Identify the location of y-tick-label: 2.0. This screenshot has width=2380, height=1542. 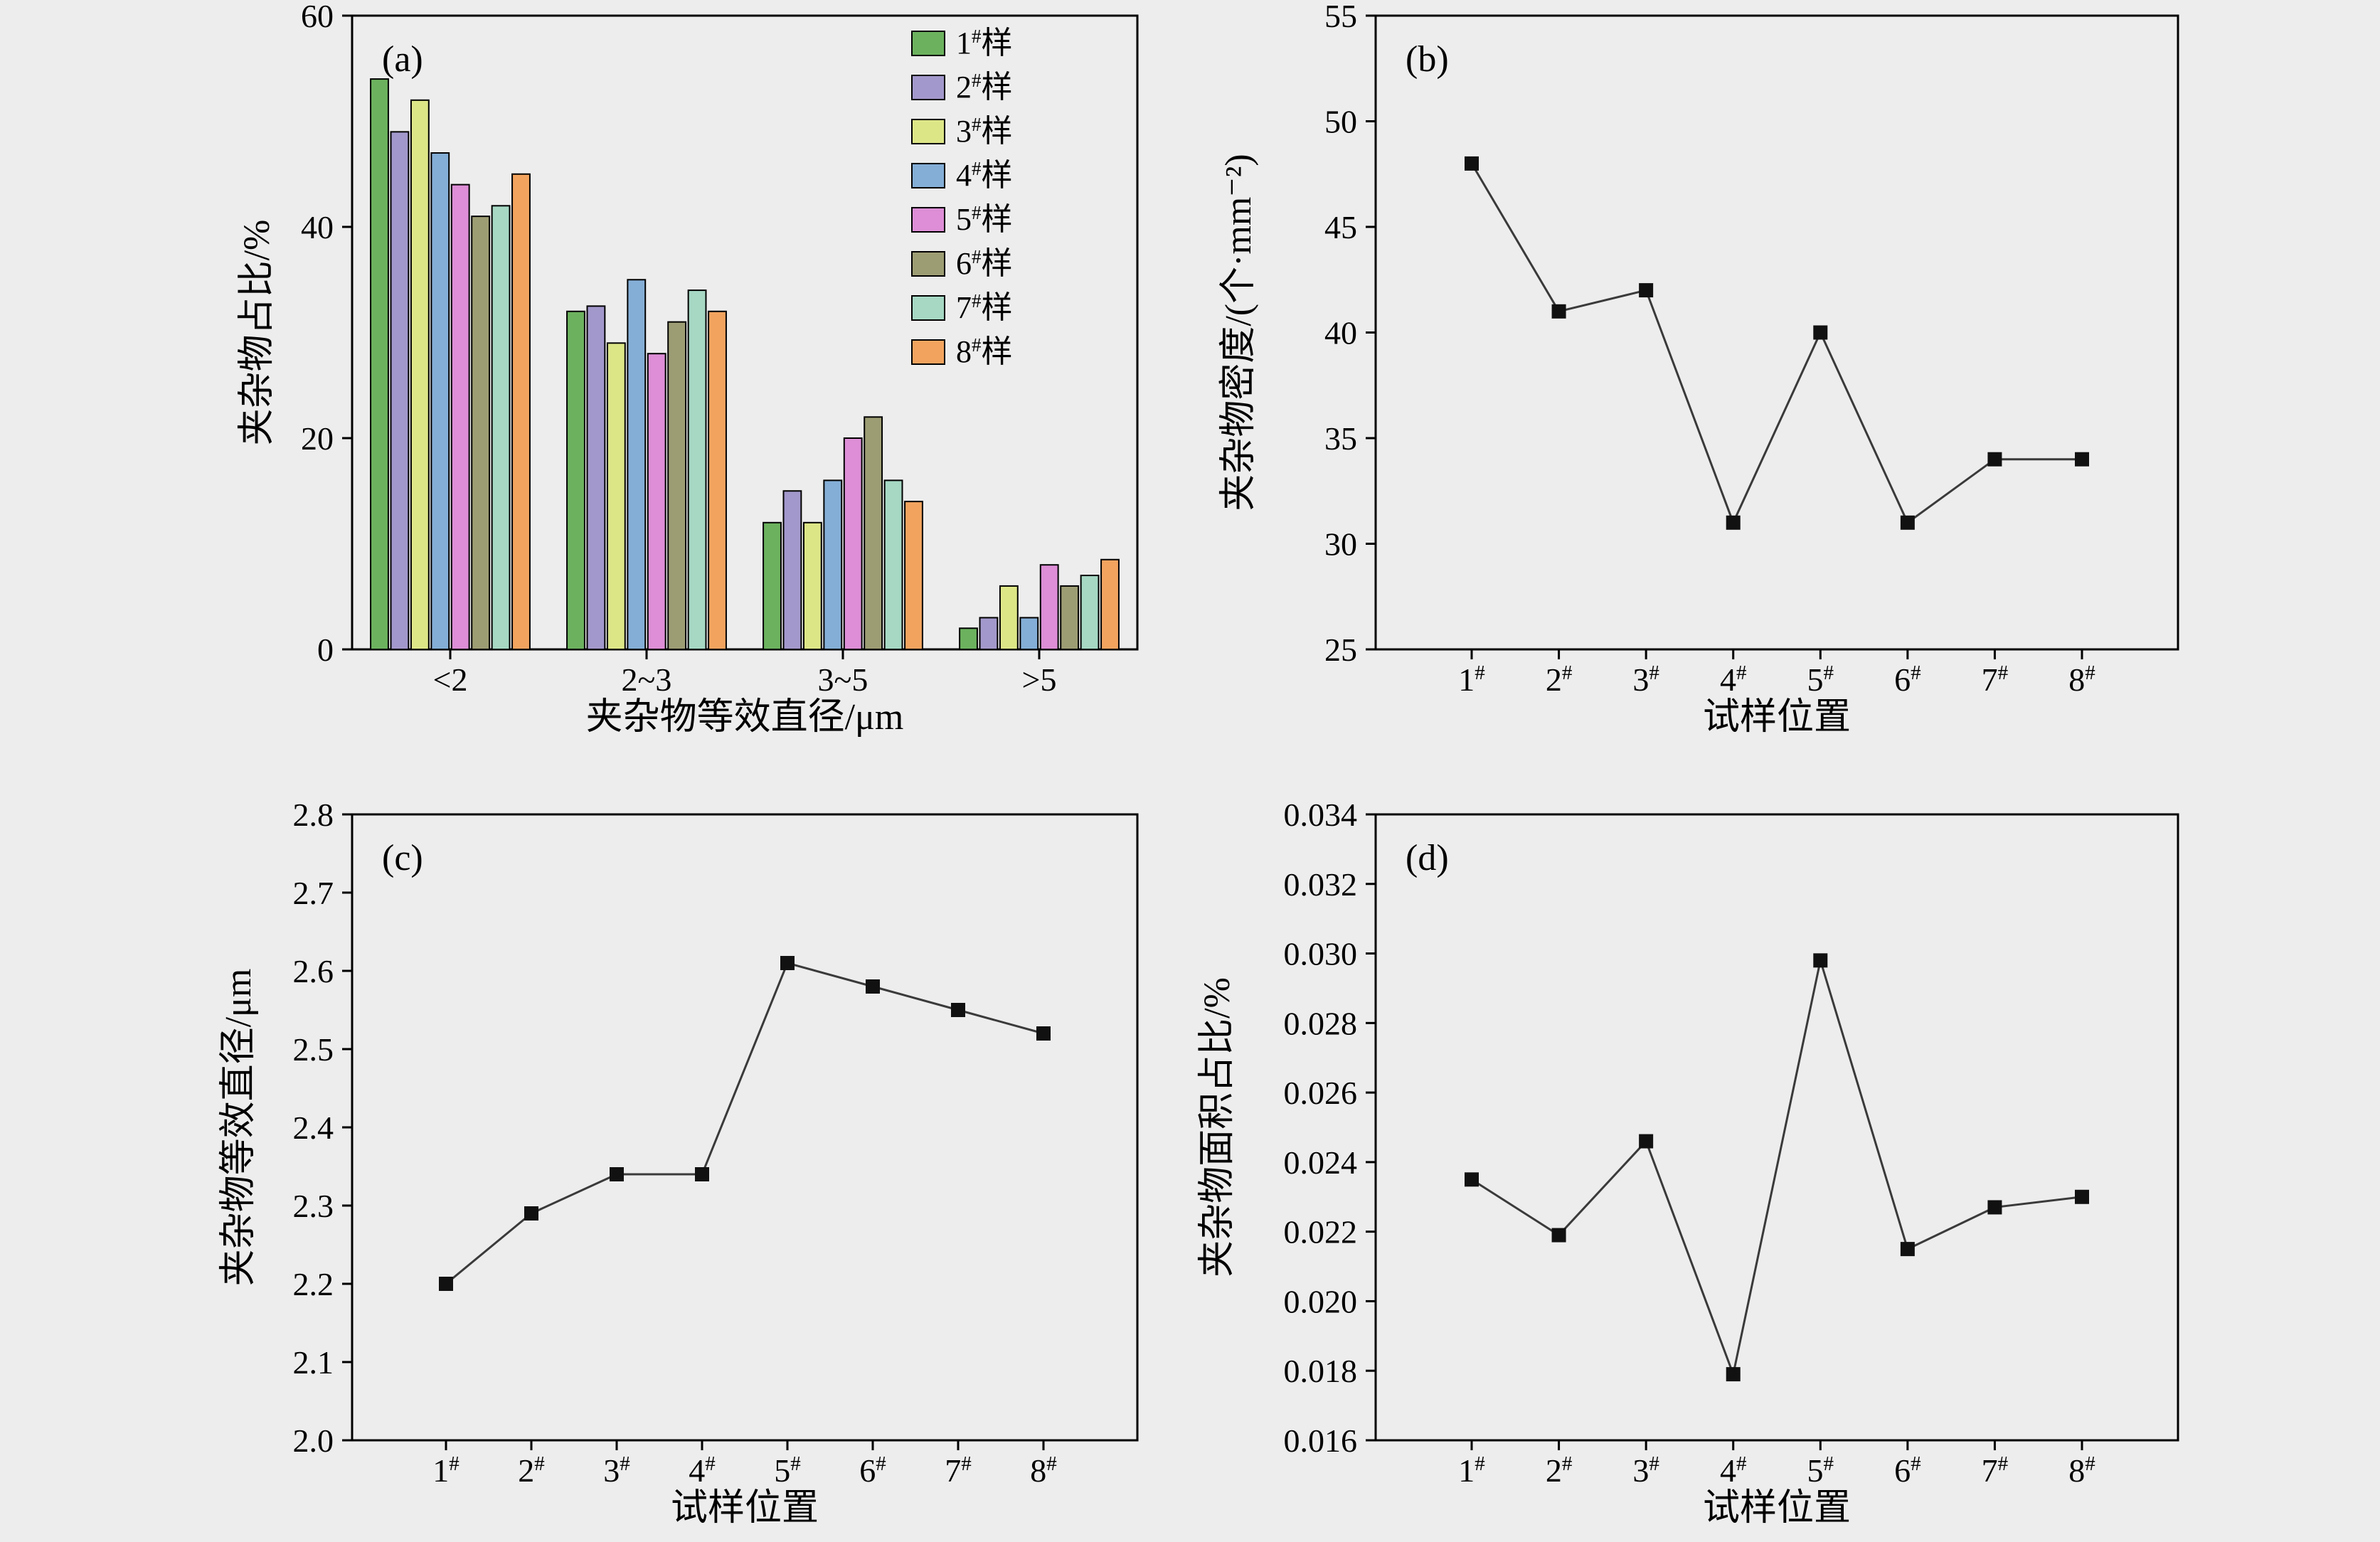
(313, 1441).